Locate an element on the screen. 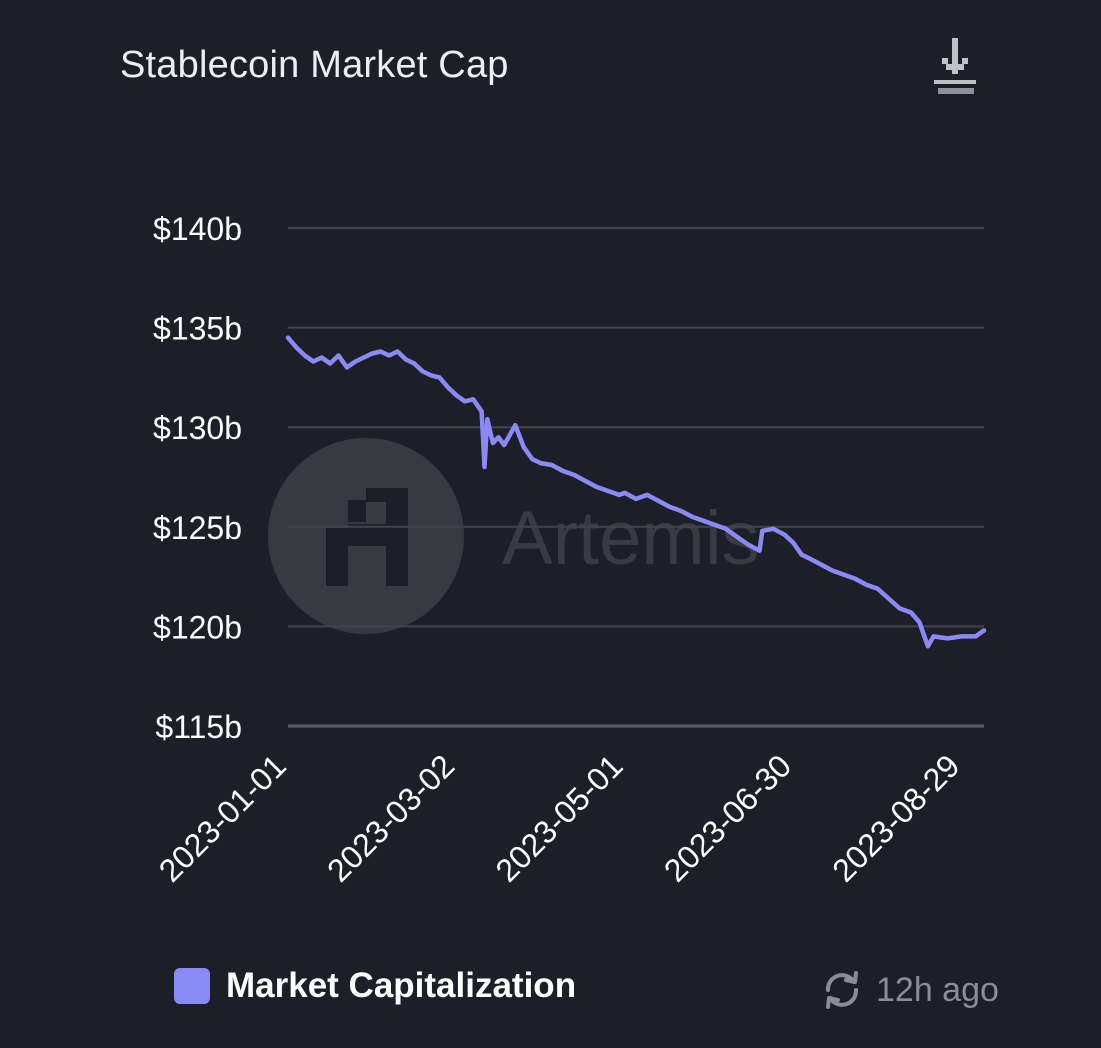 The height and width of the screenshot is (1048, 1101). y-tick-label: $125b is located at coordinates (197, 528).